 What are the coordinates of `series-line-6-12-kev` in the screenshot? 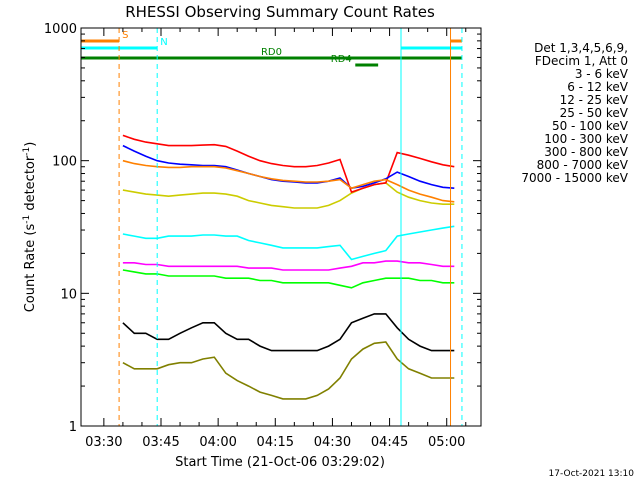 It's located at (288, 265).